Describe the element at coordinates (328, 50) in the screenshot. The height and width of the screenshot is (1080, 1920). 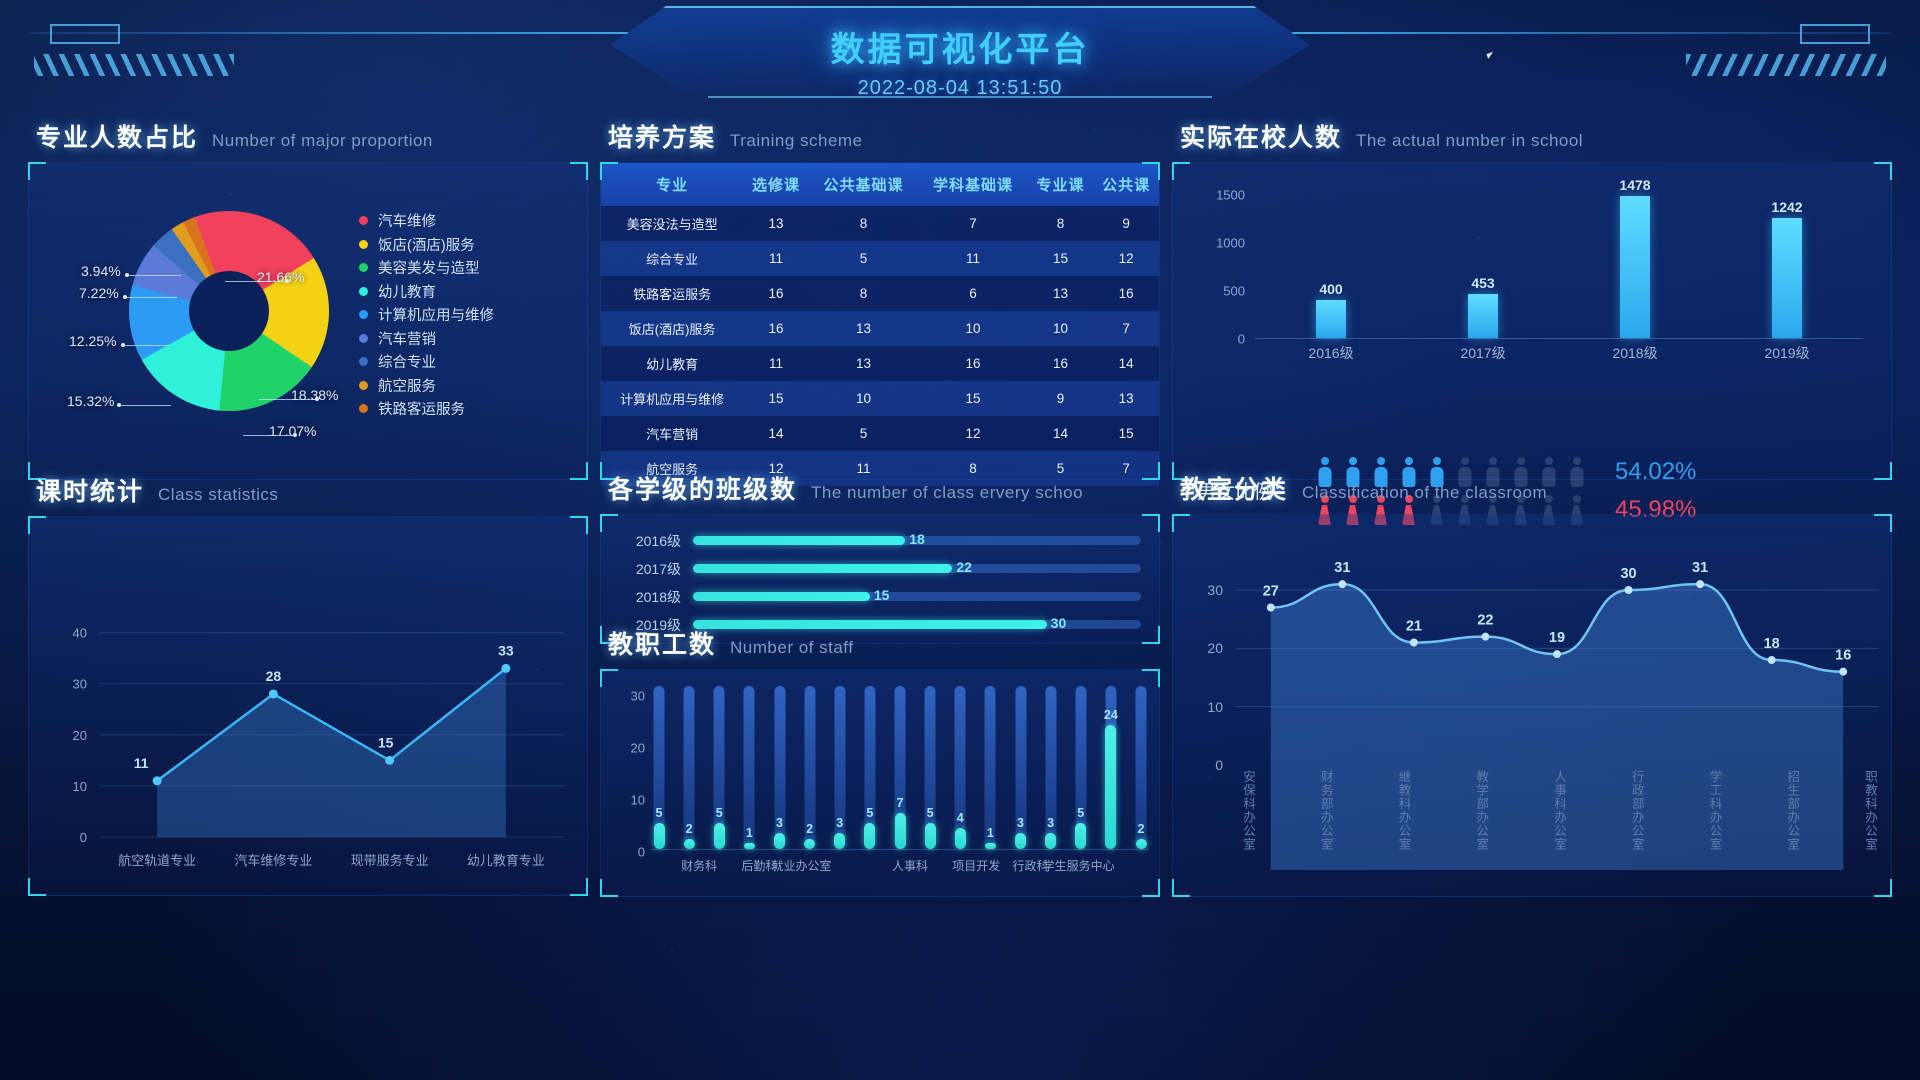
I see `header-left-decoration` at that location.